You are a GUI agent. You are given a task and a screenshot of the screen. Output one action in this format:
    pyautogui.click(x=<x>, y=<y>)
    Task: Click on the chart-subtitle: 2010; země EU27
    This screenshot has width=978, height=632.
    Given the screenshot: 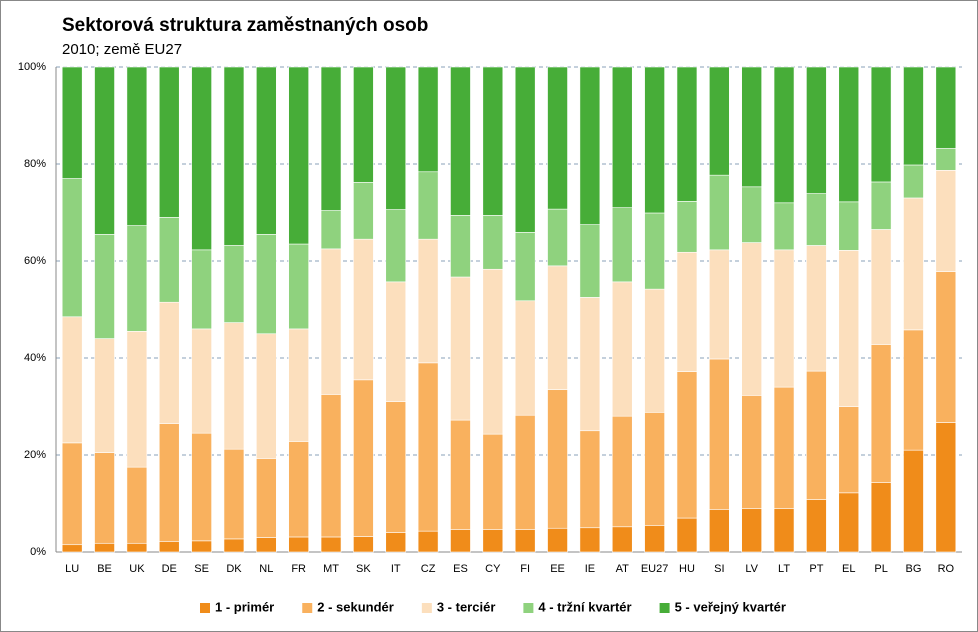 What is the action you would take?
    pyautogui.click(x=122, y=49)
    